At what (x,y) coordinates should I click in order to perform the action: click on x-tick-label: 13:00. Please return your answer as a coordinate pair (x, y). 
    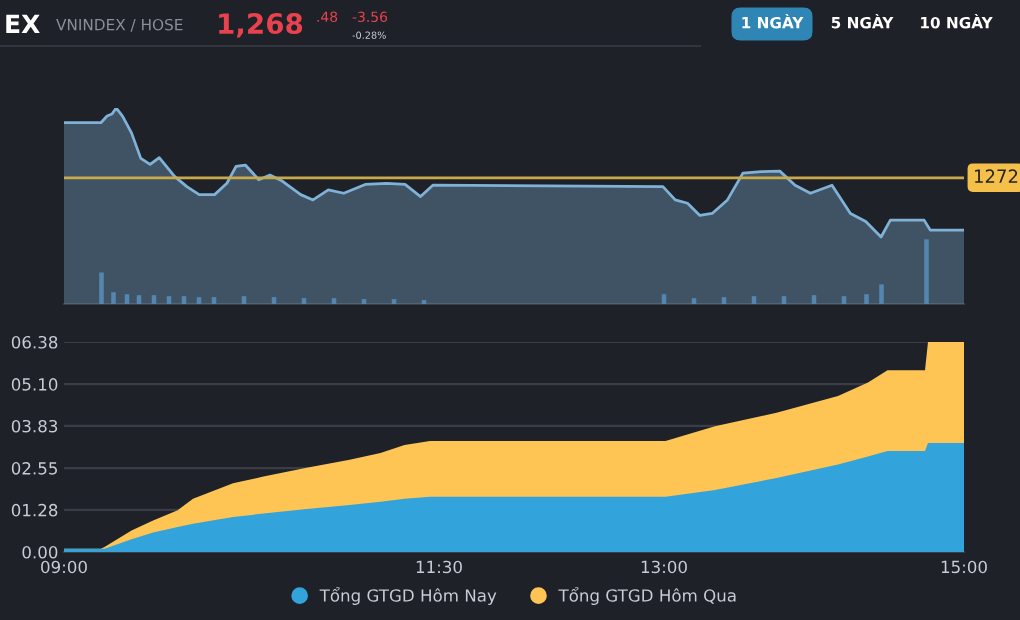
    Looking at the image, I should click on (664, 567).